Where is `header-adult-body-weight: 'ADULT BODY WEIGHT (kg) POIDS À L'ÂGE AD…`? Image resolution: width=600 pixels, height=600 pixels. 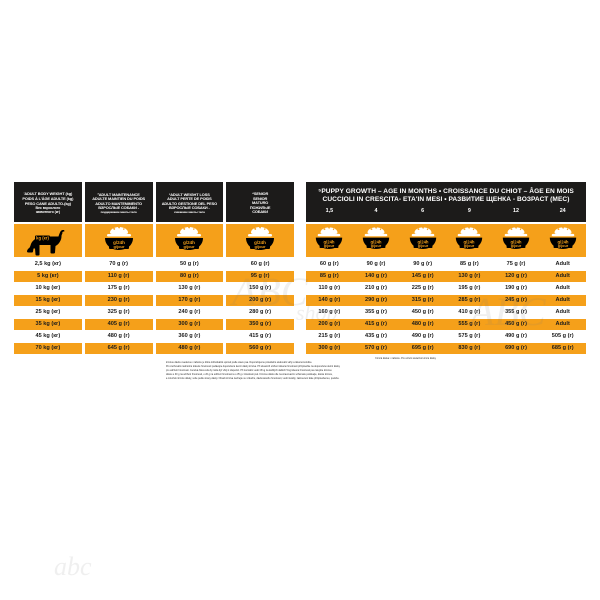
header-adult-body-weight: 'ADULT BODY WEIGHT (kg) POIDS À L'ÂGE AD… is located at coordinates (48, 202).